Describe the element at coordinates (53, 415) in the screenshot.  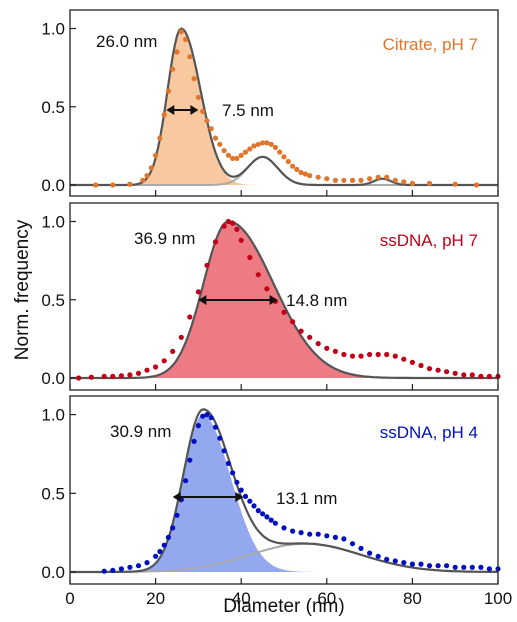
I see `y-tick-label: 1.0` at that location.